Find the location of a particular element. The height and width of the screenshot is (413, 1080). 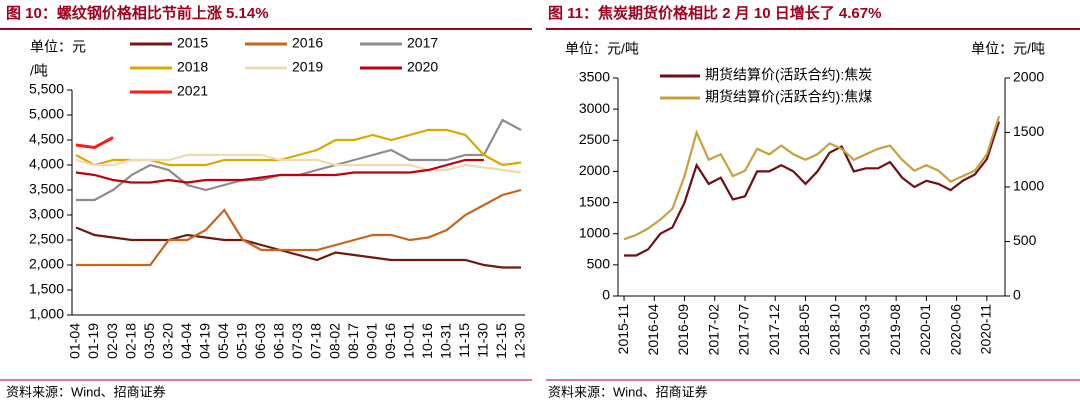

x-tick-label: 2017-07 is located at coordinates (744, 330).